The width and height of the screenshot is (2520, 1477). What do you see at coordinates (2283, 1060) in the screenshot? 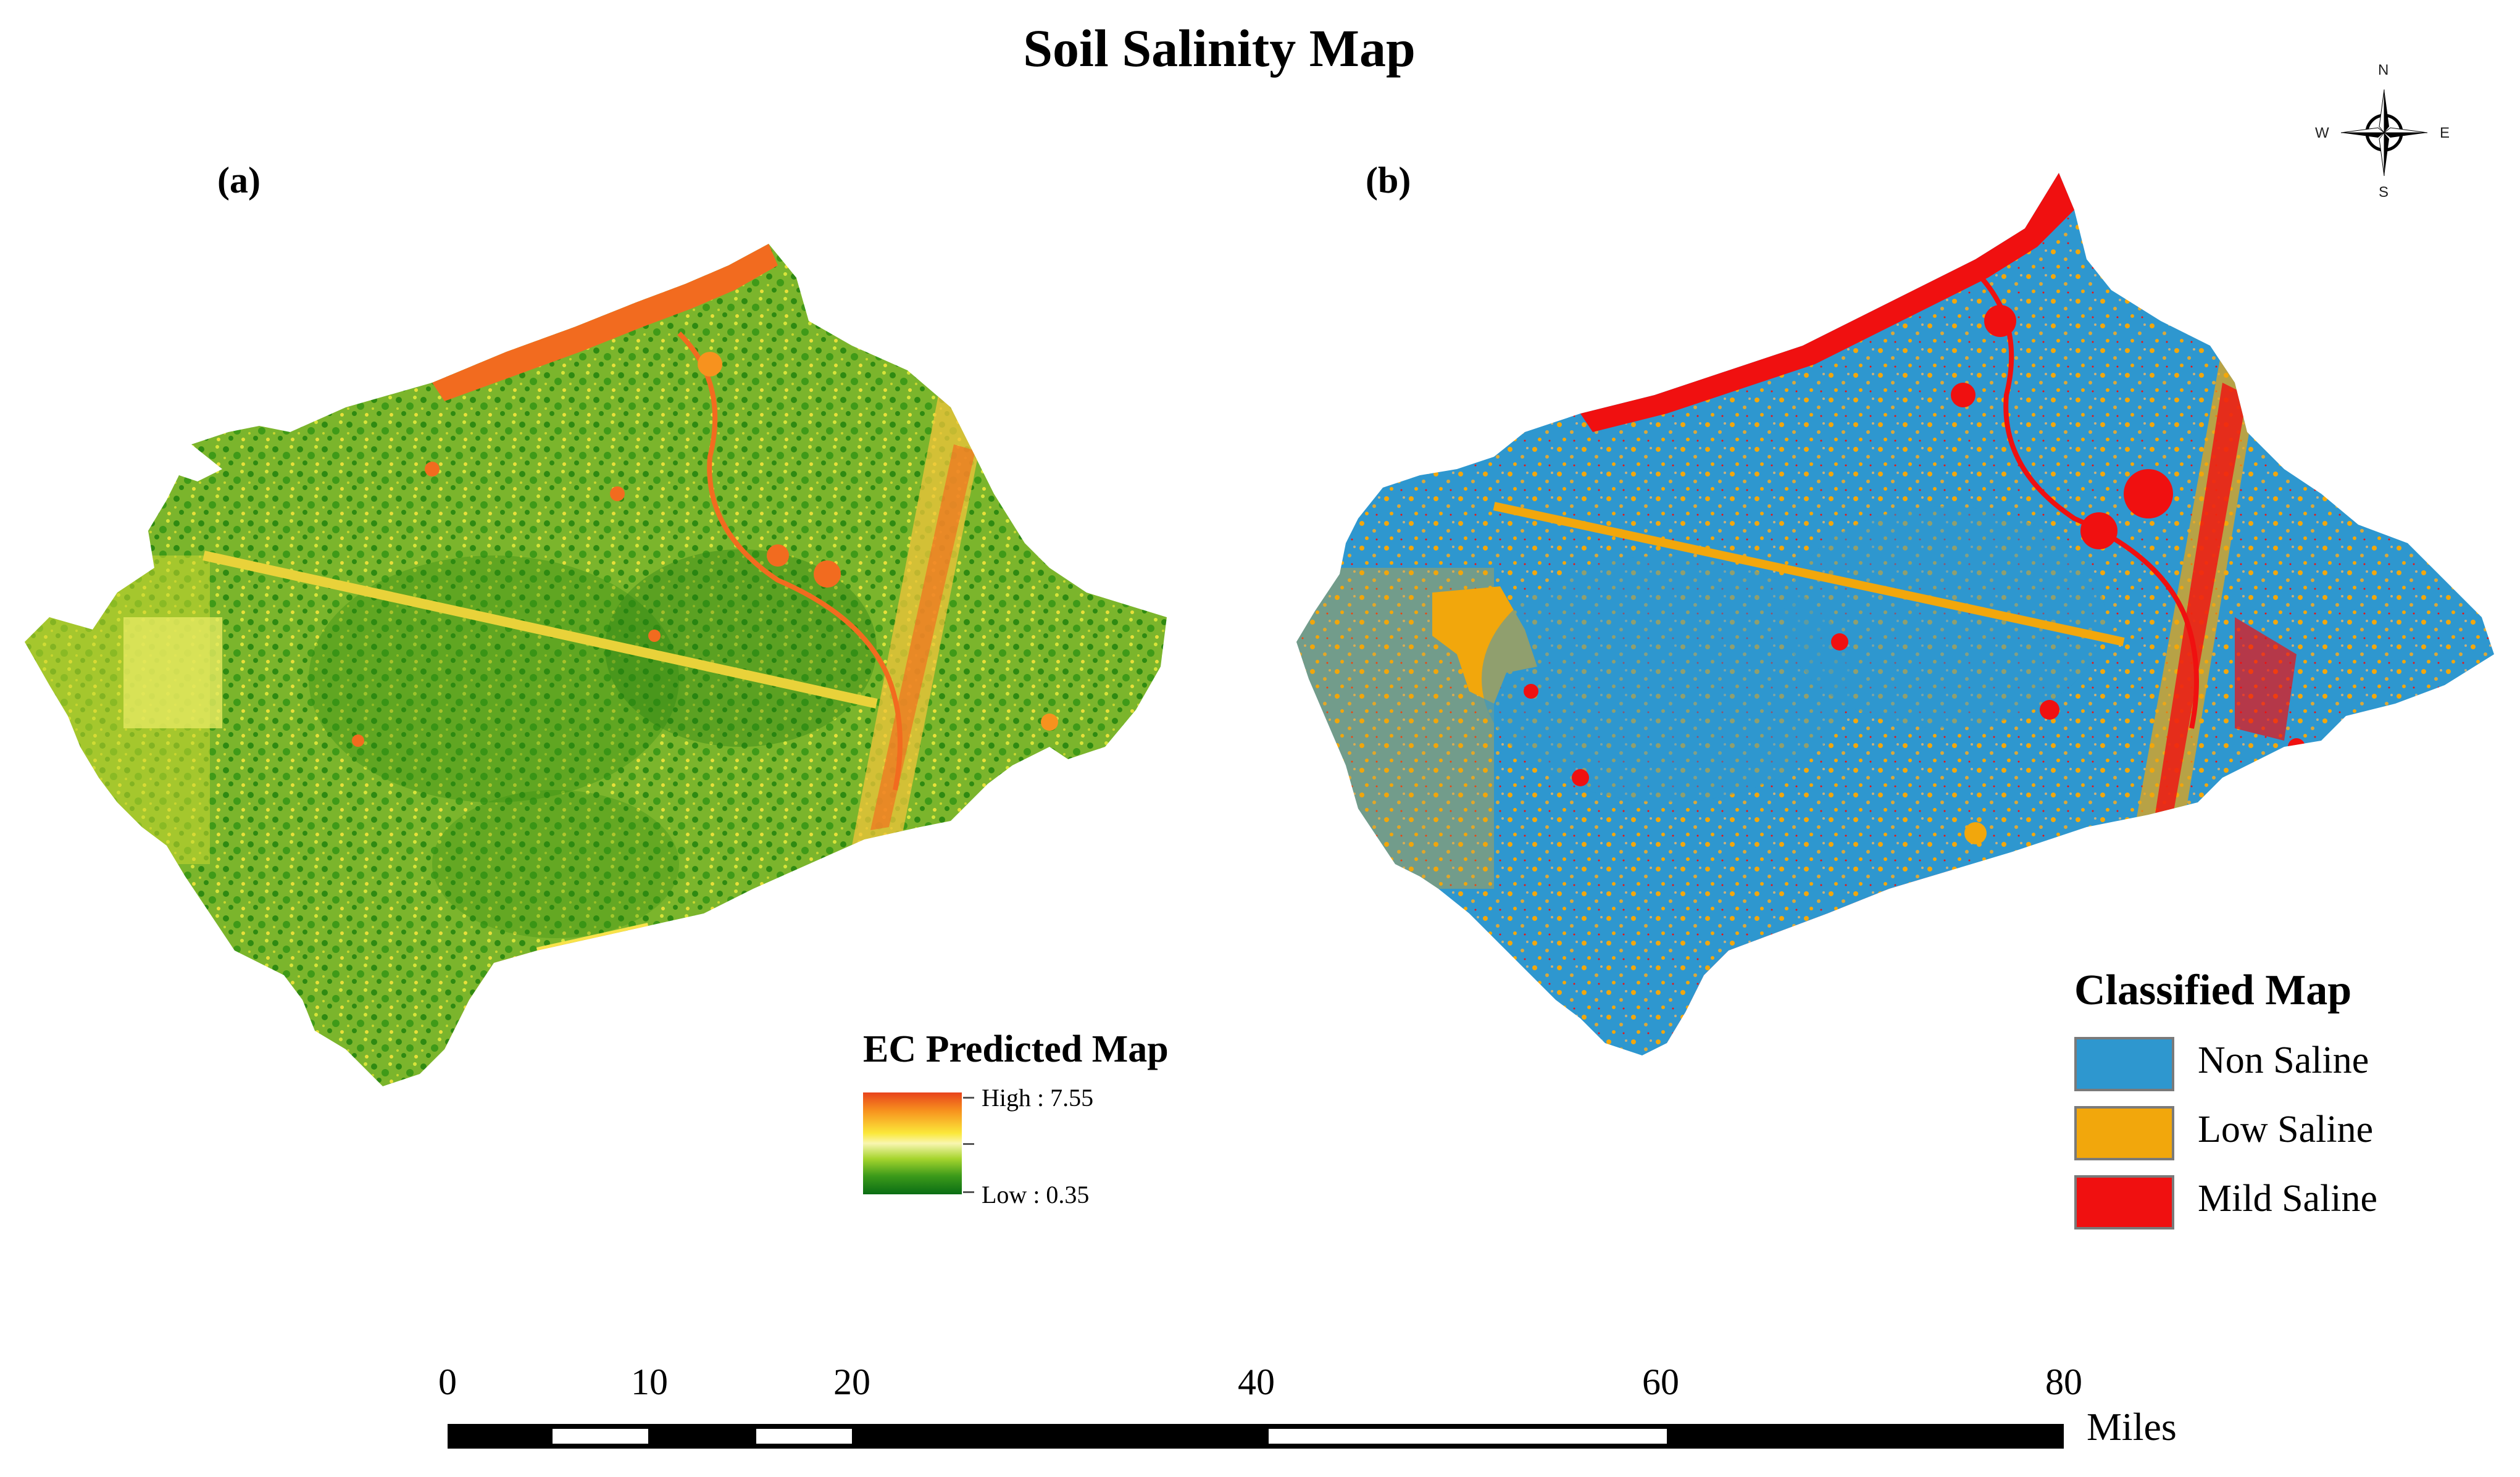
I see `legend-label-non-saline: Non Saline` at bounding box center [2283, 1060].